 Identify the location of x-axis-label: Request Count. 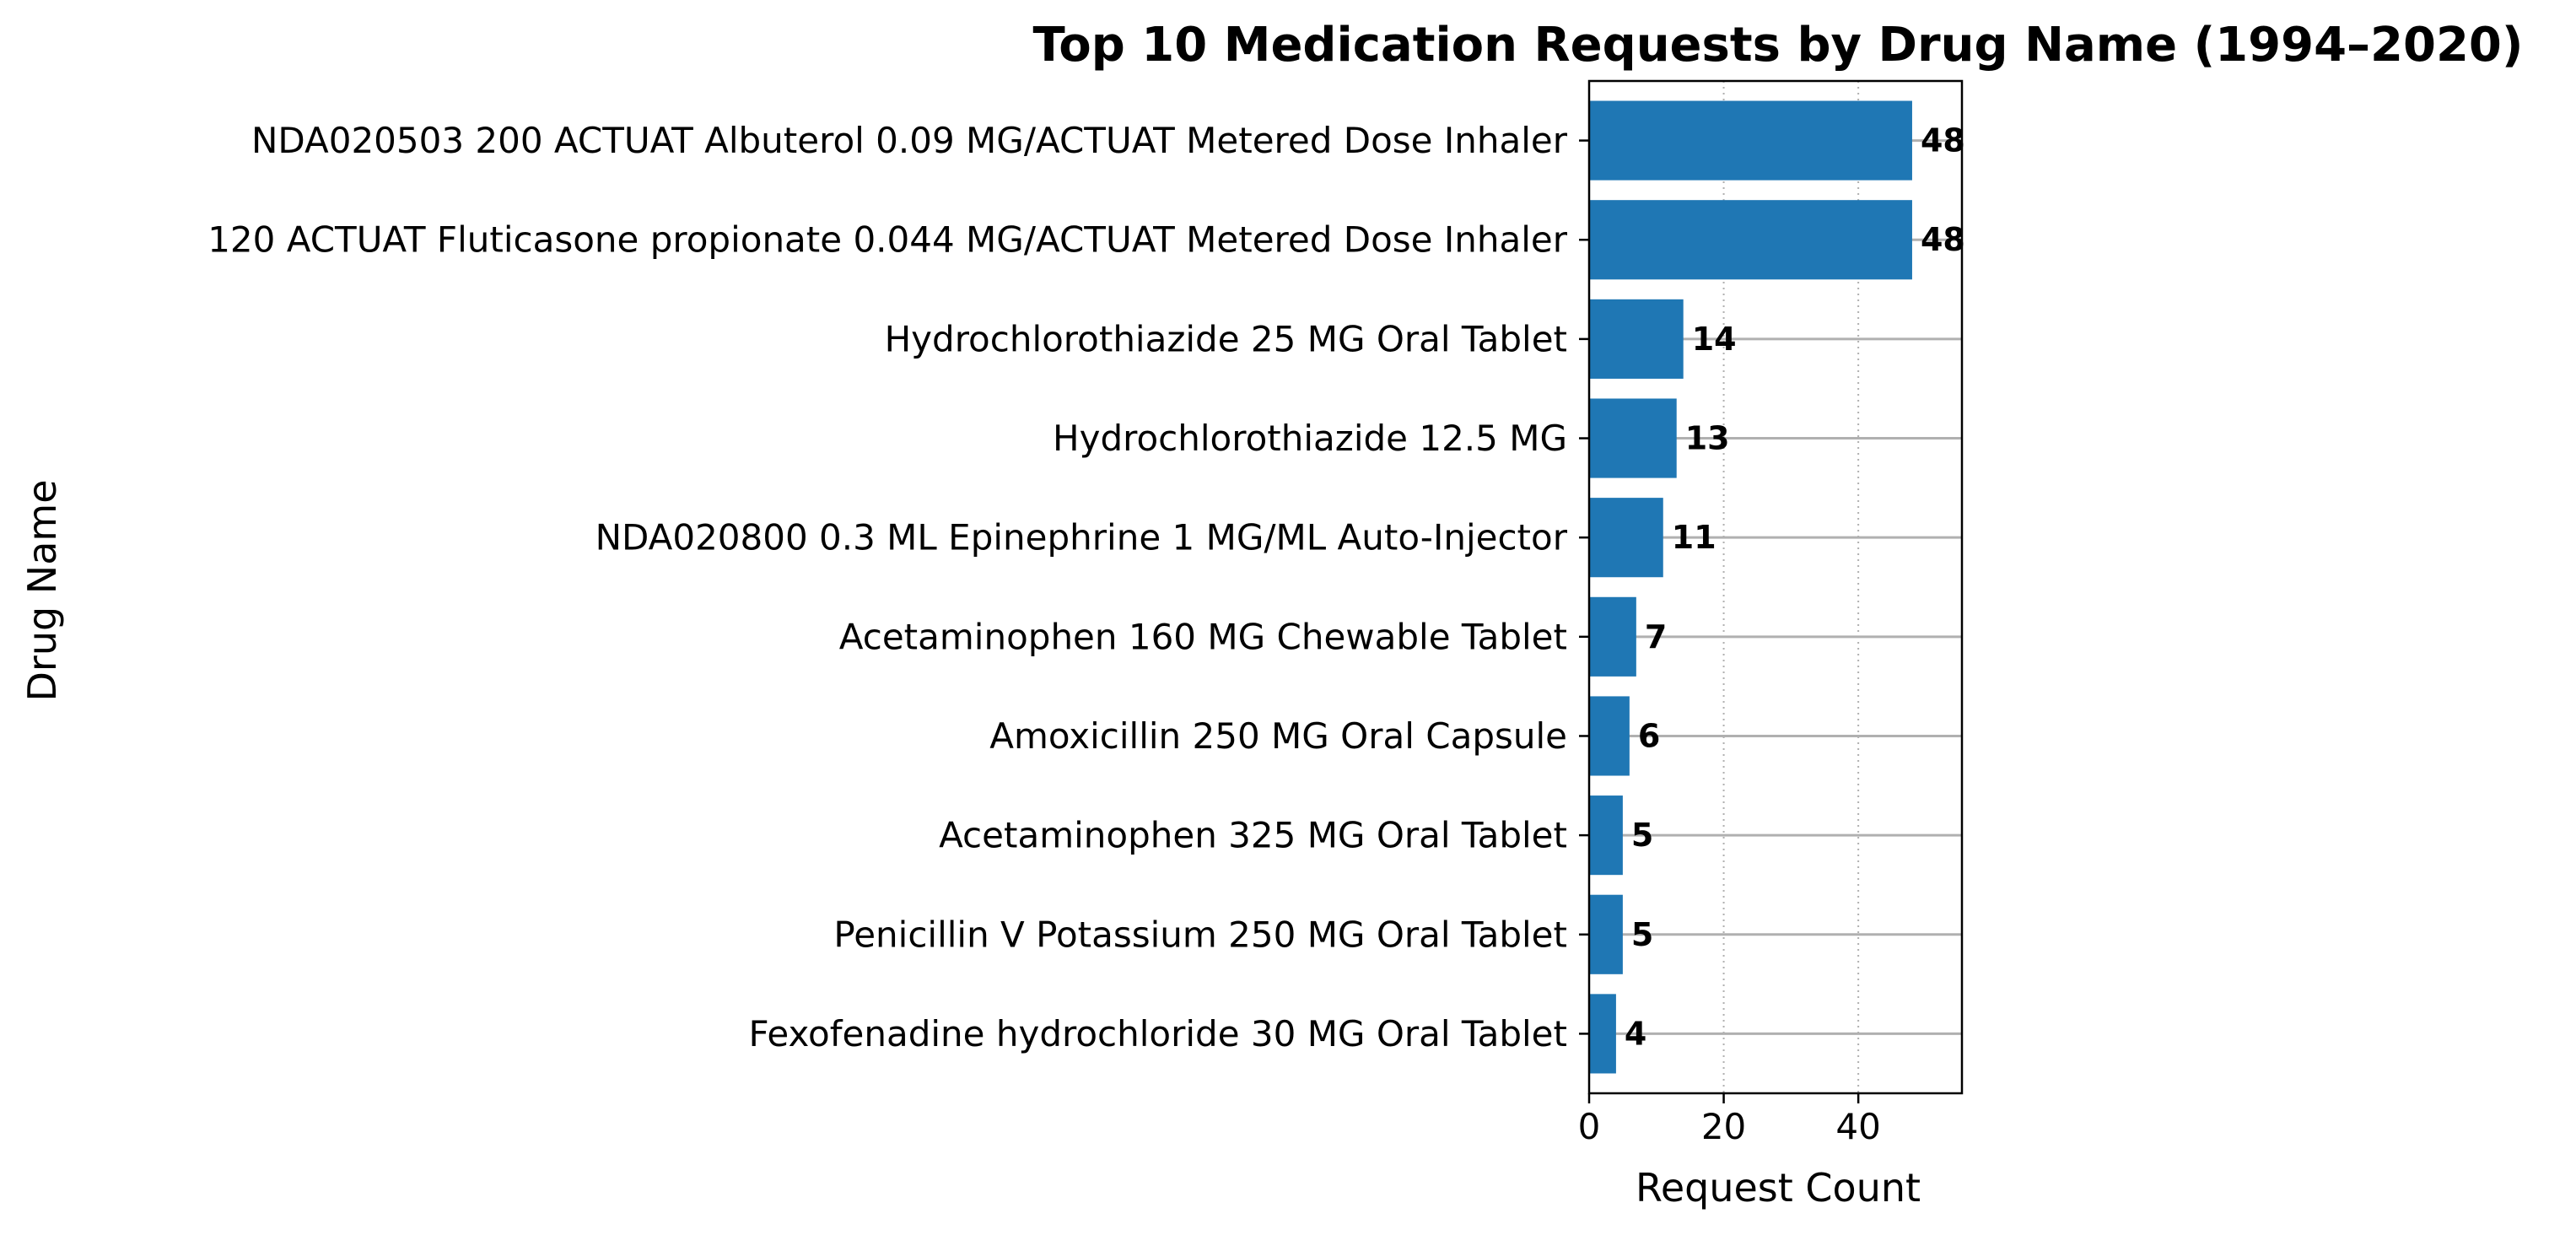
(1778, 1188).